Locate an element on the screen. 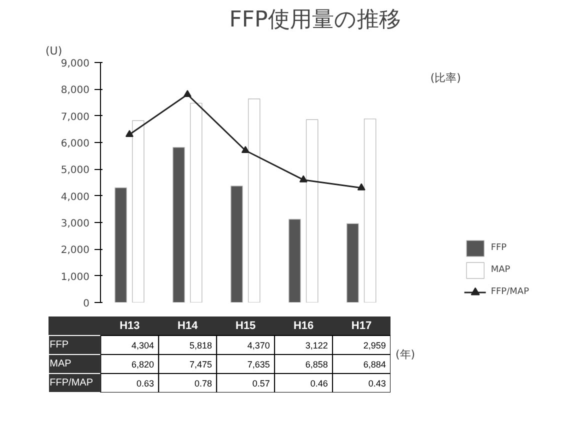  y-tick-label: 7,000 is located at coordinates (75, 117).